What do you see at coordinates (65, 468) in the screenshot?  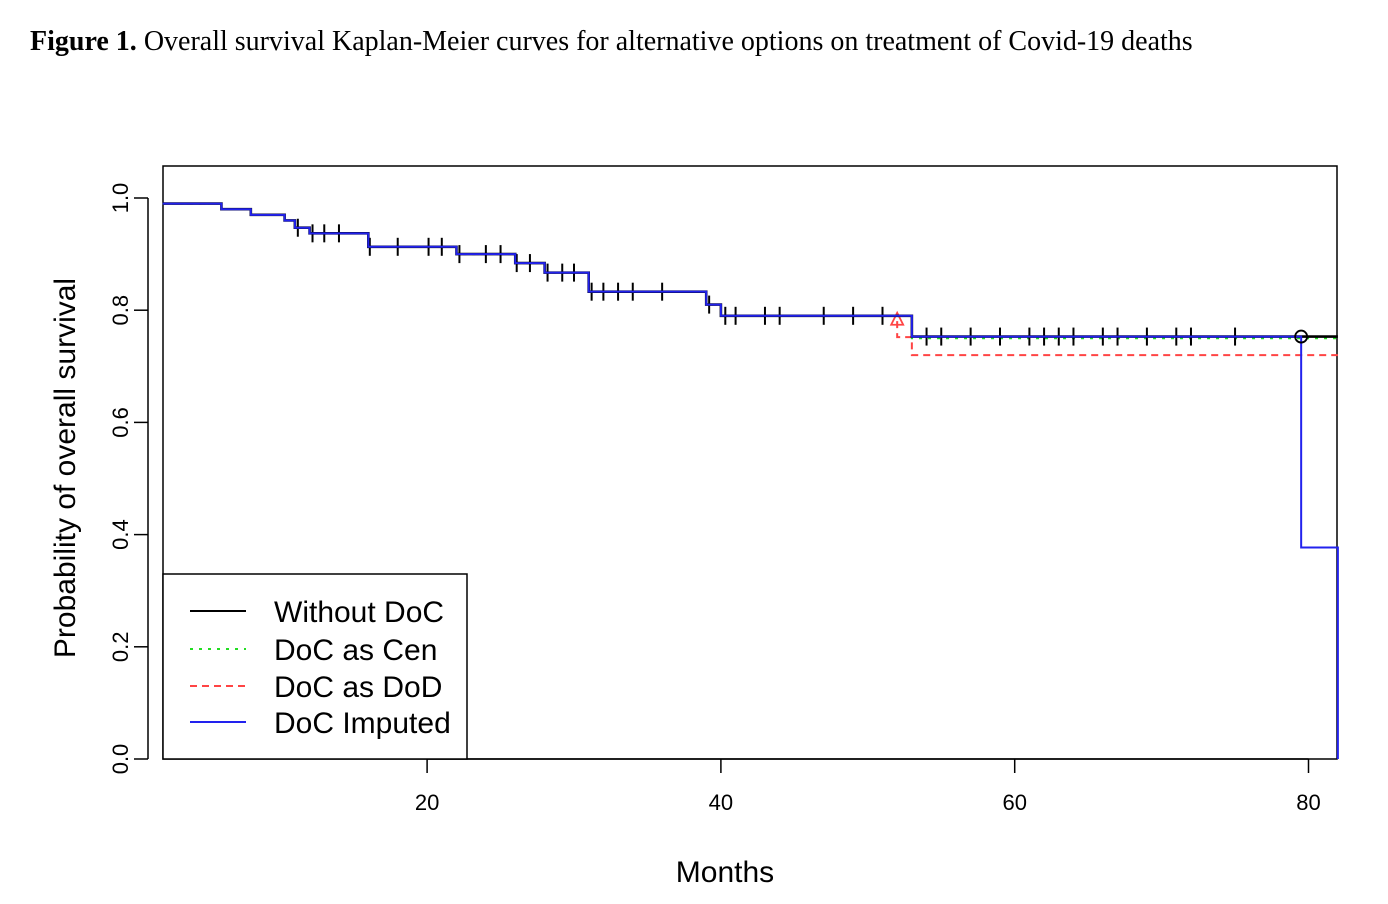 I see `y-axis-label: Probability of overall survival` at bounding box center [65, 468].